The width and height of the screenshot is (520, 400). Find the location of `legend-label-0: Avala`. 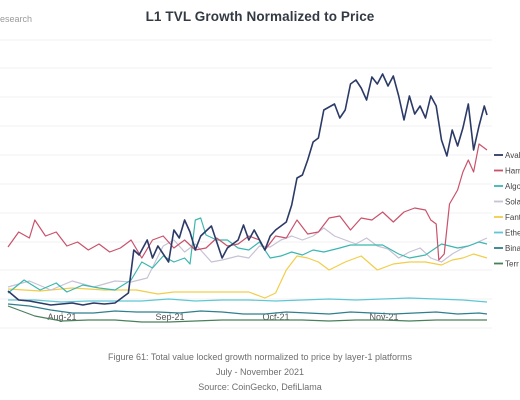

legend-label-0: Avala is located at coordinates (512, 155).